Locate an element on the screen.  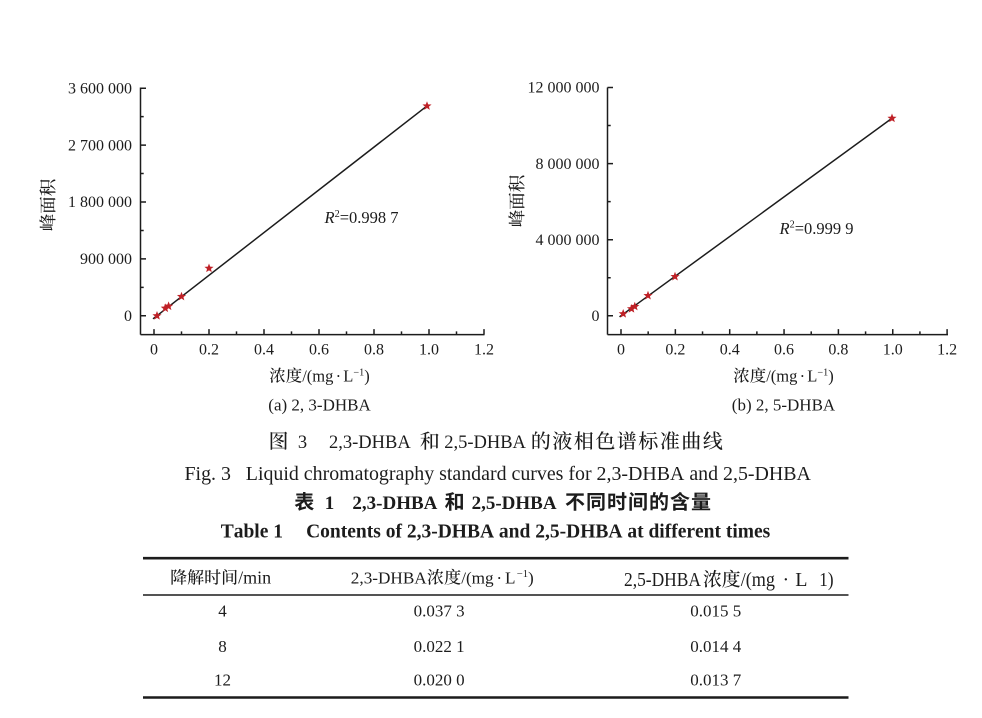
svg-text: 8 is located at coordinates (222, 646).